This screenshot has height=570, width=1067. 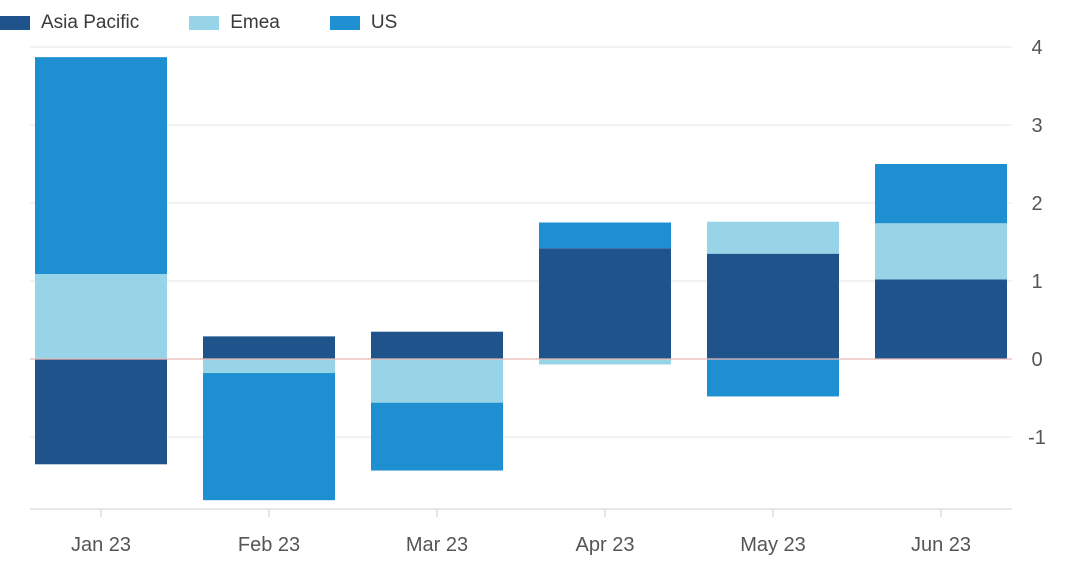 I want to click on y-tick-label: 4, so click(x=1036, y=48).